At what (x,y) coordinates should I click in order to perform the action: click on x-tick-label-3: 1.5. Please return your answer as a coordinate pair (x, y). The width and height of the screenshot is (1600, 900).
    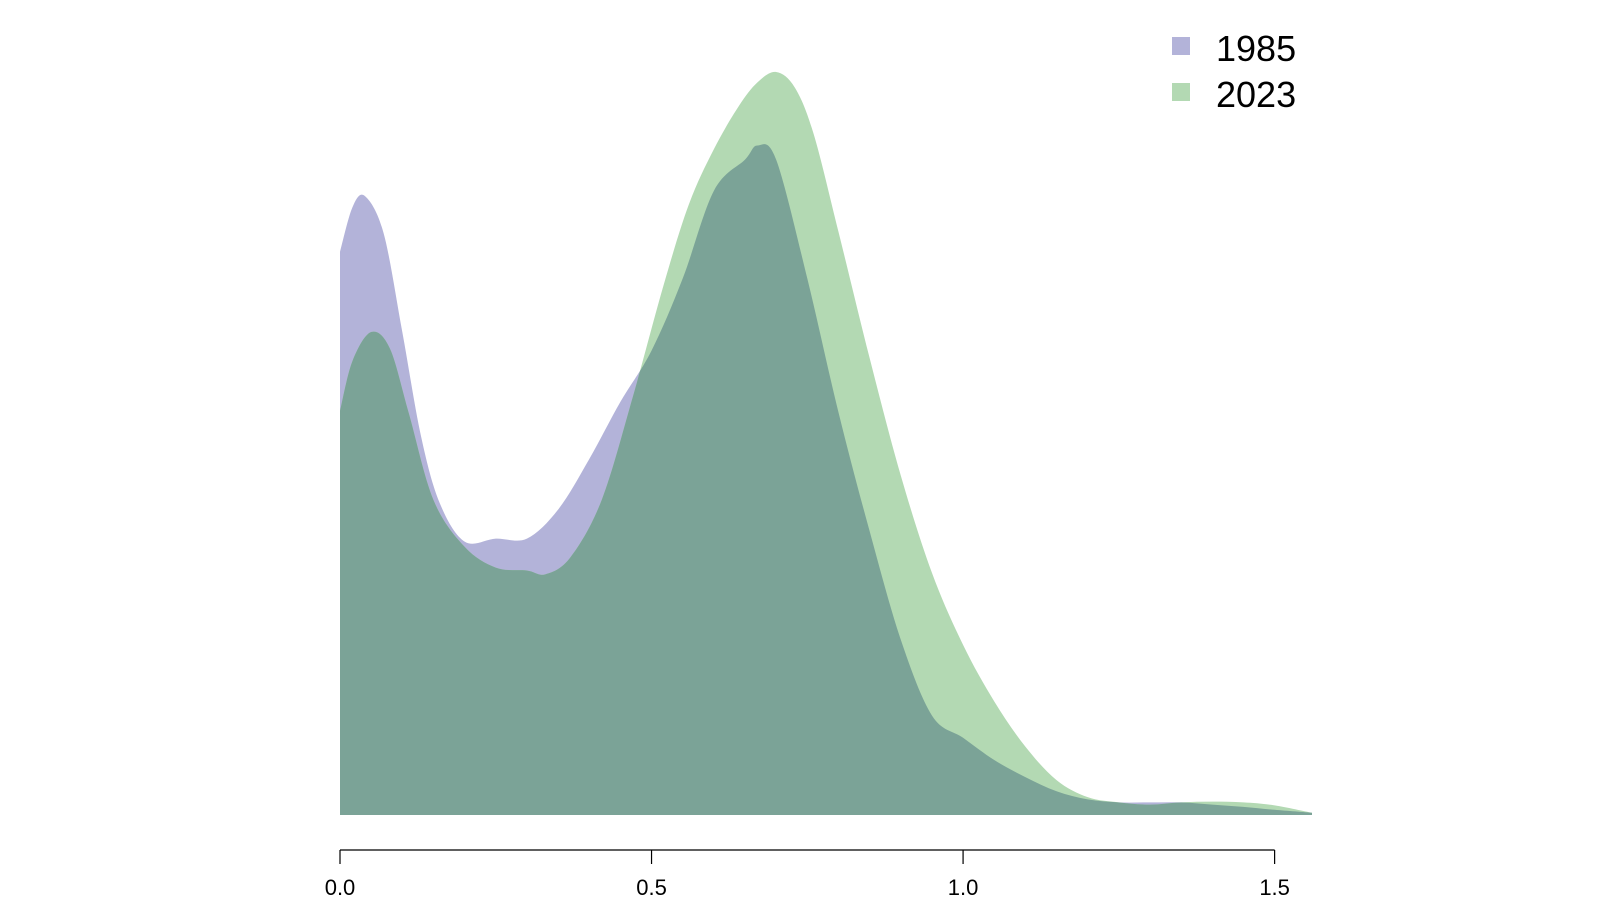
    Looking at the image, I should click on (1274, 887).